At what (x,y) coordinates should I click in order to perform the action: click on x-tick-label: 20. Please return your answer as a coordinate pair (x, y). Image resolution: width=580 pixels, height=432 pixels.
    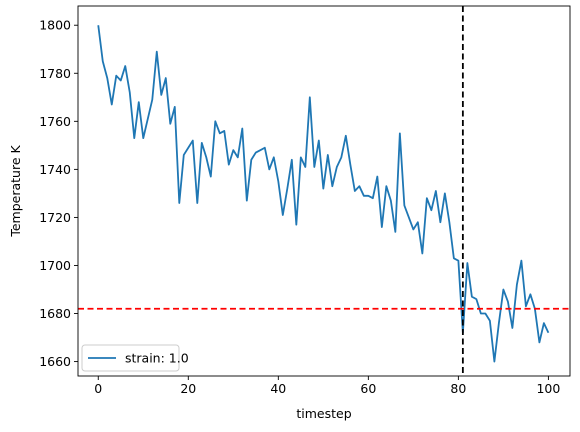
    Looking at the image, I should click on (188, 388).